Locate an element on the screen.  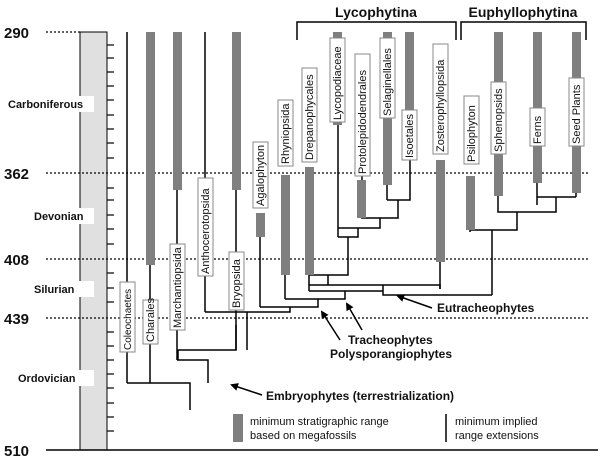
node-embryophytes: Embryophytes (terrestrialization) is located at coordinates (360, 396).